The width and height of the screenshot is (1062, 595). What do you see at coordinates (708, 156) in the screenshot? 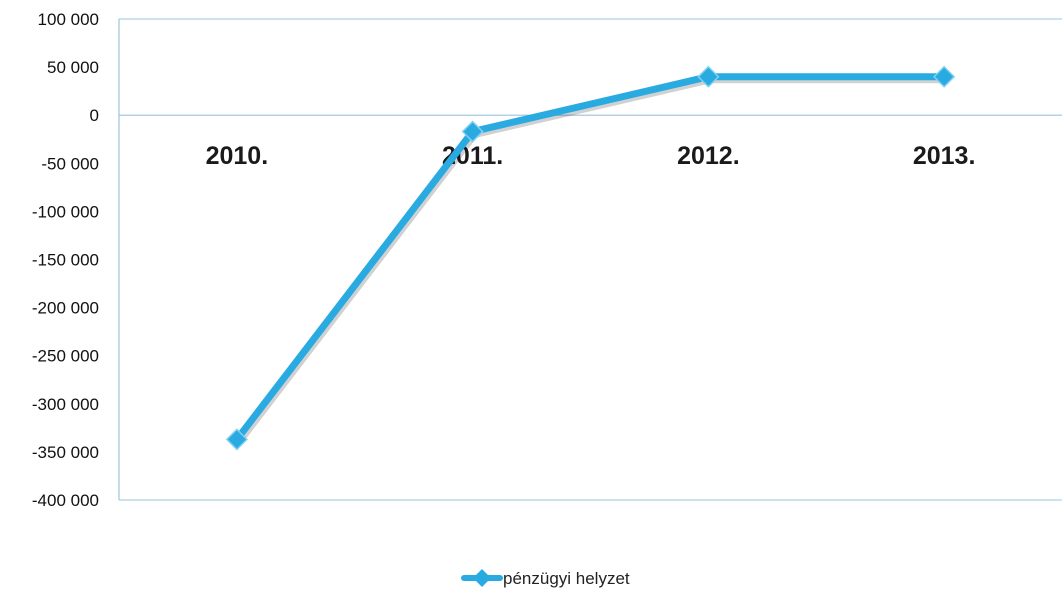
I see `x-tick-label: 2012.` at bounding box center [708, 156].